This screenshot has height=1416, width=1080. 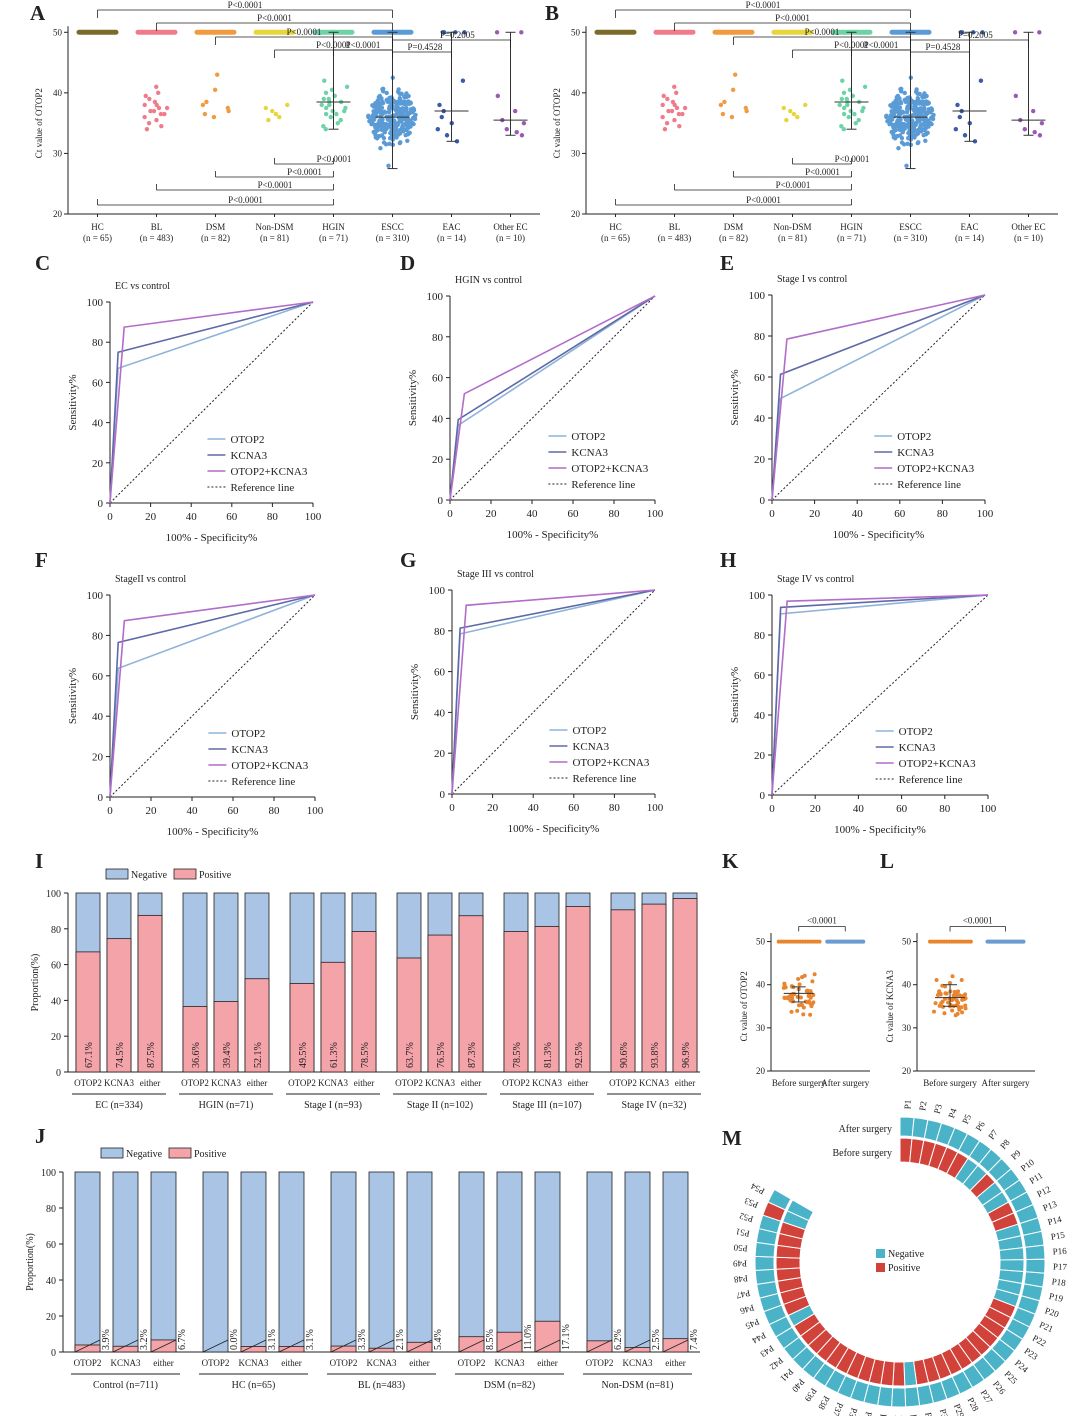 What do you see at coordinates (95, 596) in the screenshot?
I see `y-tick-label: 100` at bounding box center [95, 596].